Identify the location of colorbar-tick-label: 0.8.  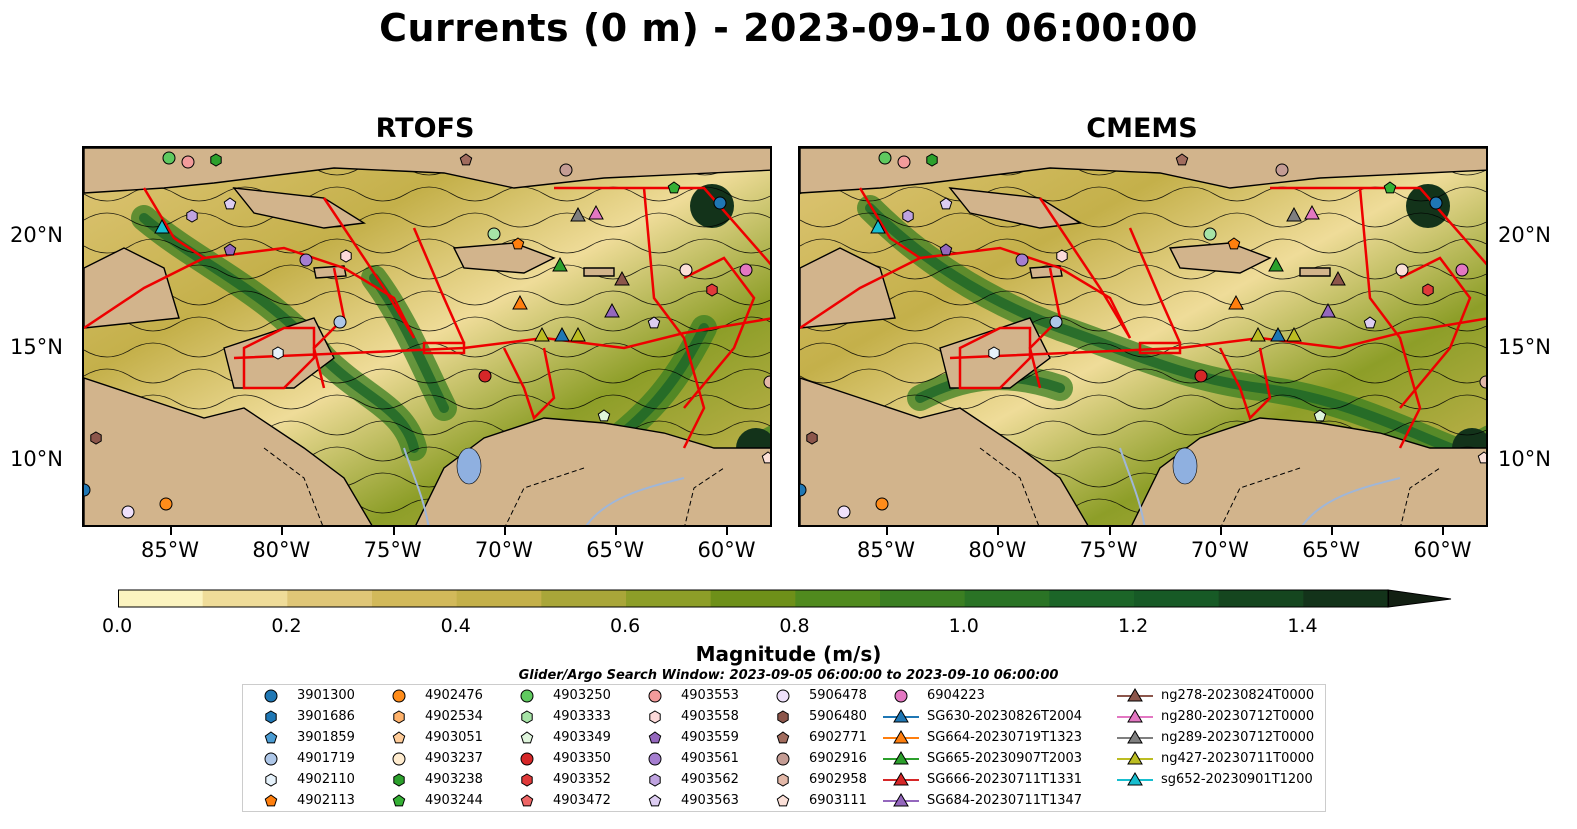
(794, 626).